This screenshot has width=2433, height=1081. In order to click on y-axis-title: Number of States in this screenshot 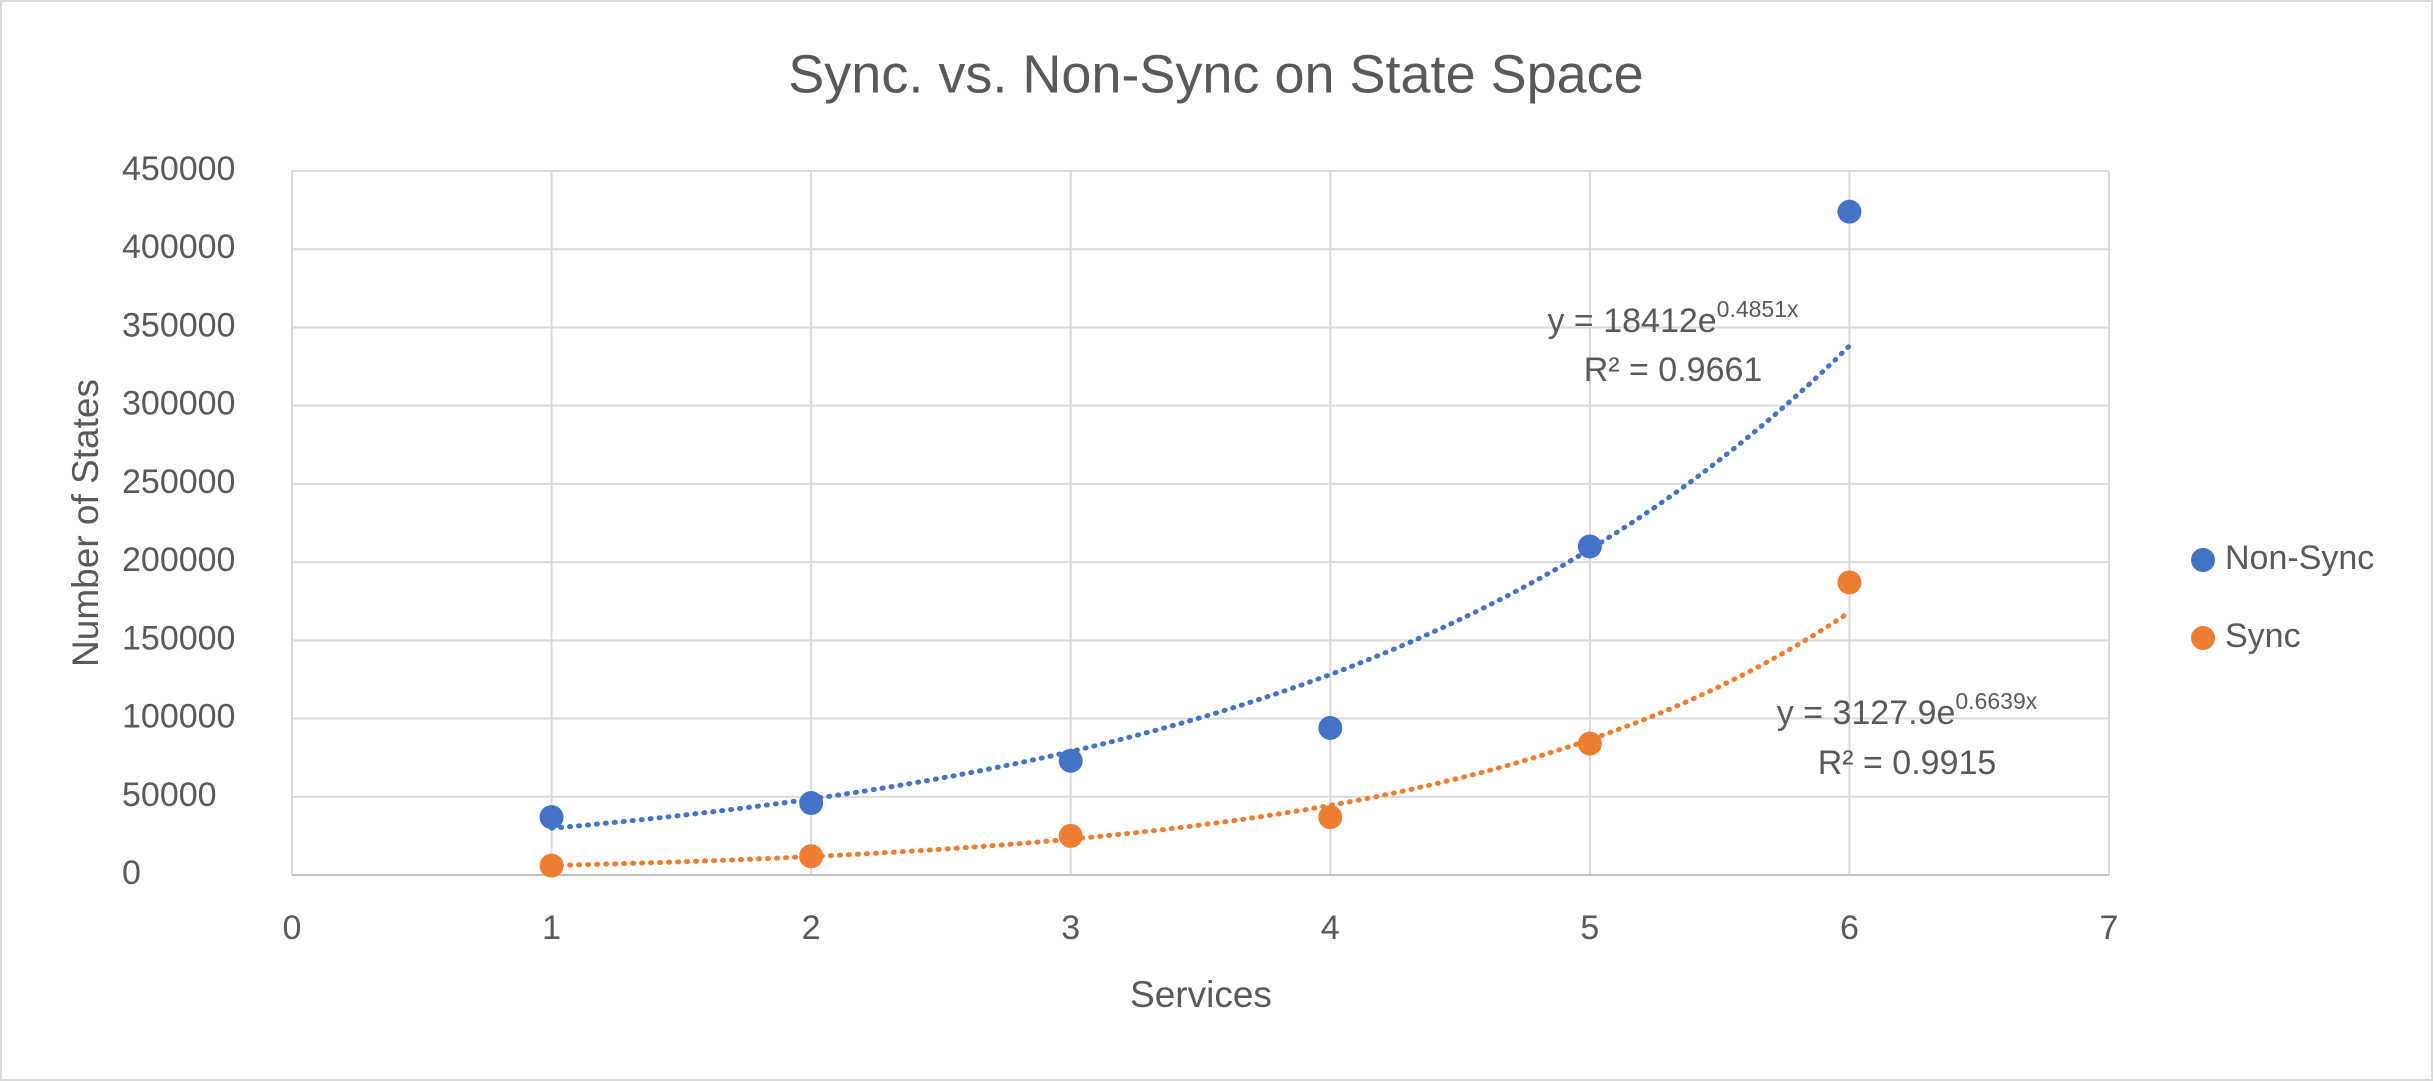, I will do `click(85, 523)`.